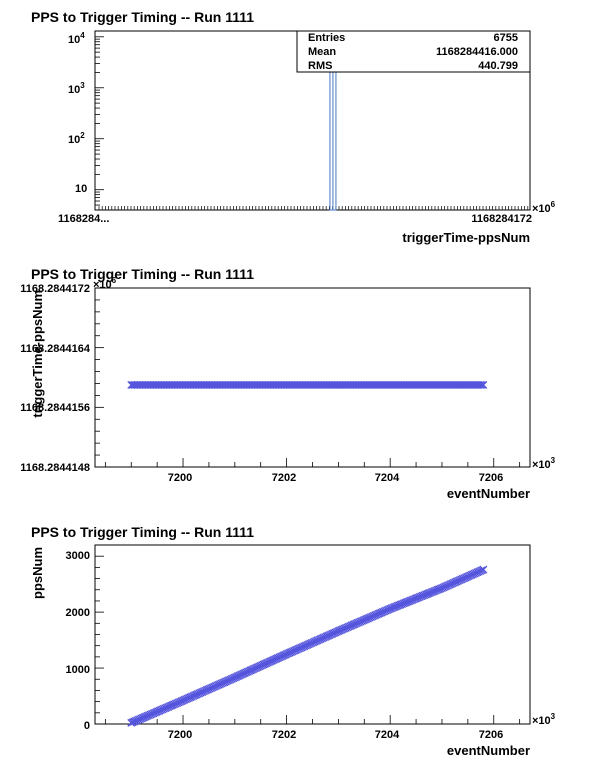 The image size is (596, 772). I want to click on stats-value: 440.799, so click(498, 66).